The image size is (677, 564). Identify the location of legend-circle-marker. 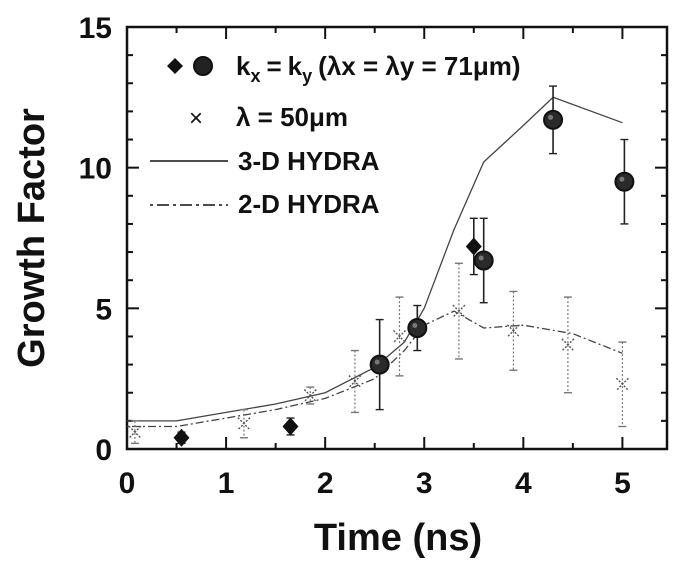
(203, 66).